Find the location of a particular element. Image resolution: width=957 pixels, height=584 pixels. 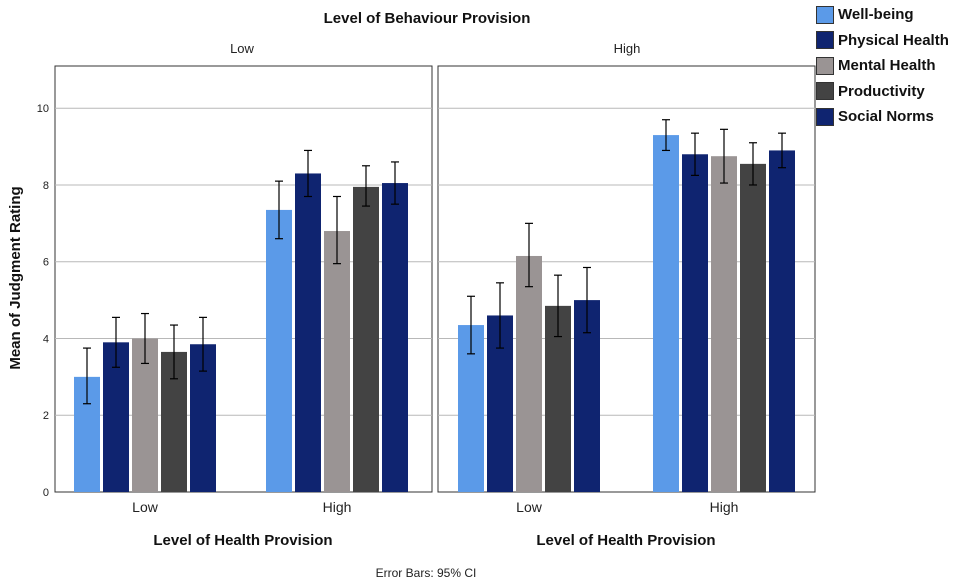

legend-swatch-physical-health is located at coordinates (825, 40).